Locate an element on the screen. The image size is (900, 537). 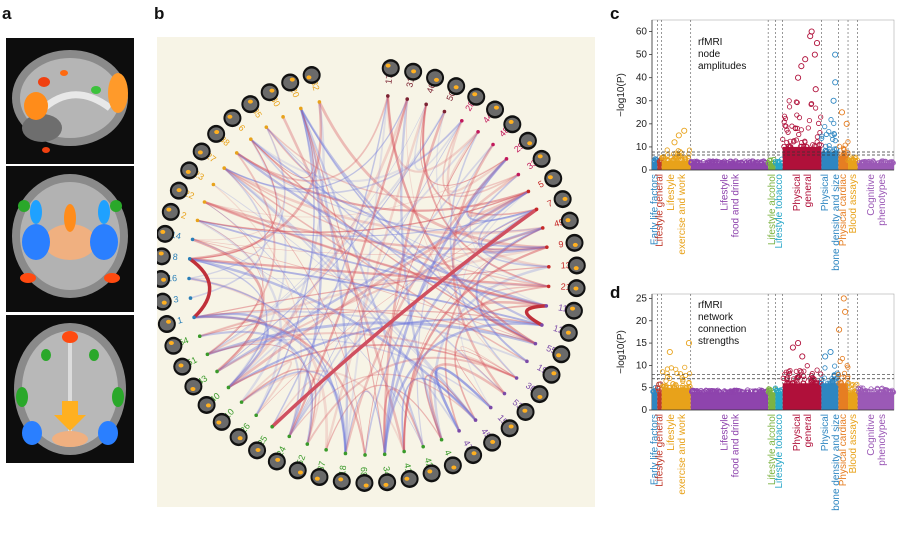
category-label: Blood assays is located at coordinates (853, 443).